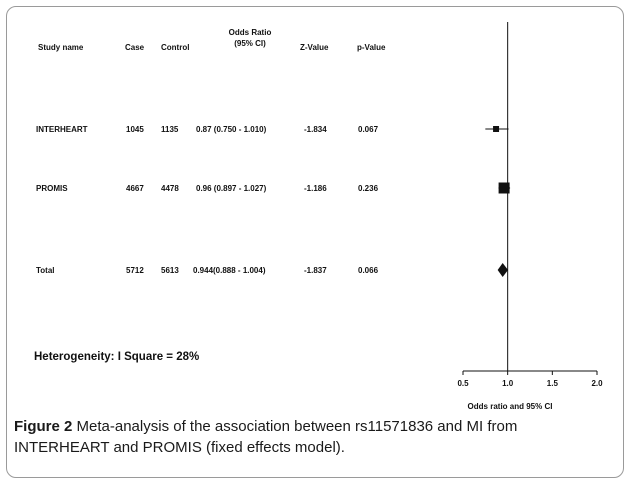 Image resolution: width=629 pixels, height=483 pixels. What do you see at coordinates (315, 129) in the screenshot?
I see `row-z-value: -1.834` at bounding box center [315, 129].